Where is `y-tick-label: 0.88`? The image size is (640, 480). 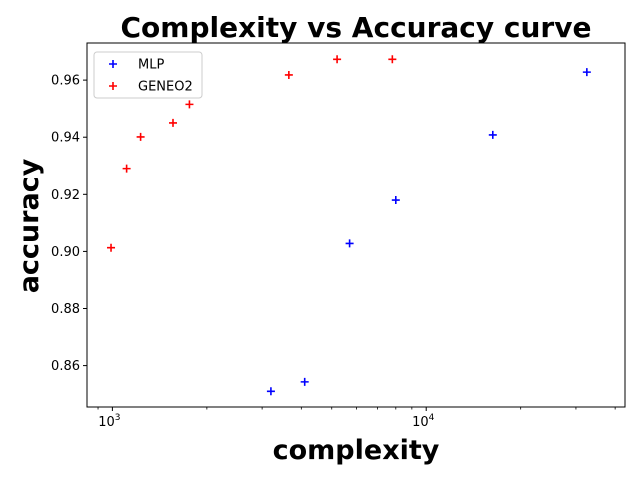 y-tick-label: 0.88 is located at coordinates (65, 309).